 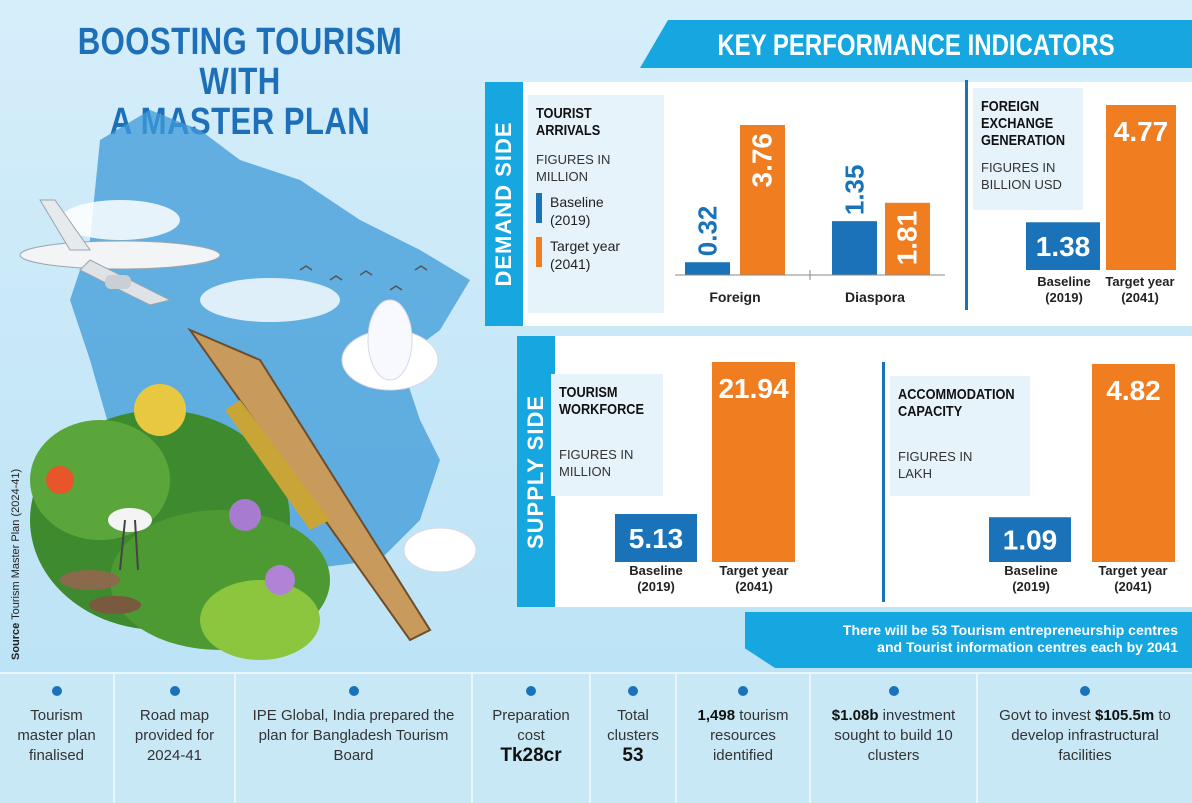 What do you see at coordinates (539, 208) in the screenshot?
I see `legend-baseline-swatch` at bounding box center [539, 208].